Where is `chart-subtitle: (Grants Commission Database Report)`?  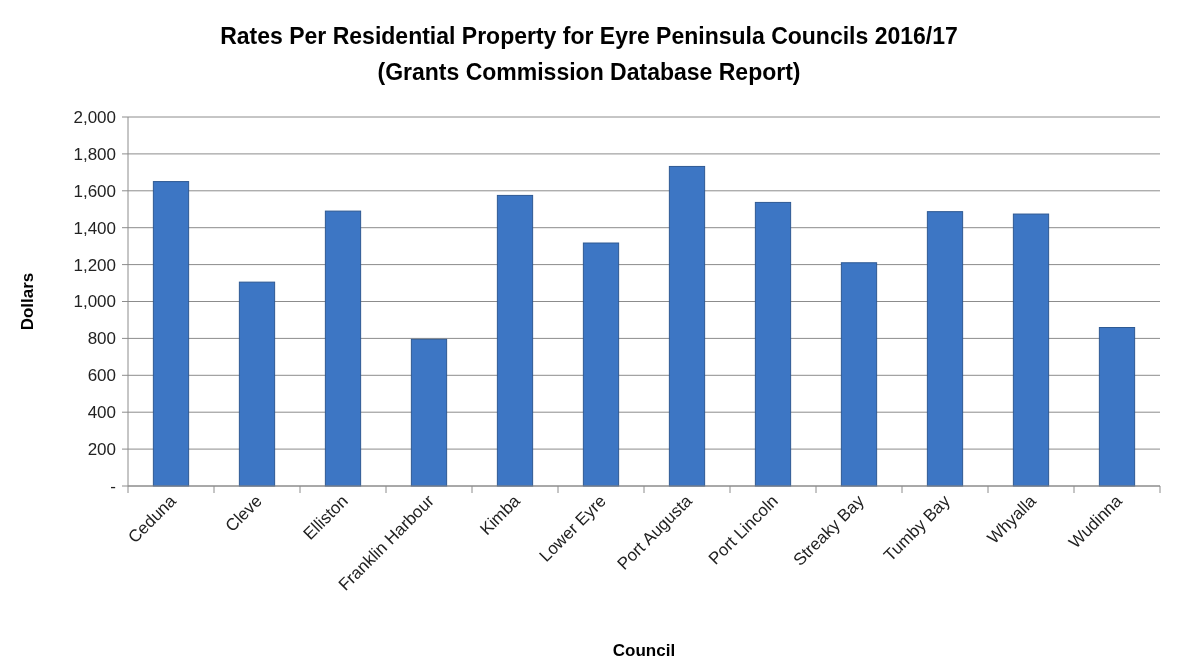 chart-subtitle: (Grants Commission Database Report) is located at coordinates (589, 72).